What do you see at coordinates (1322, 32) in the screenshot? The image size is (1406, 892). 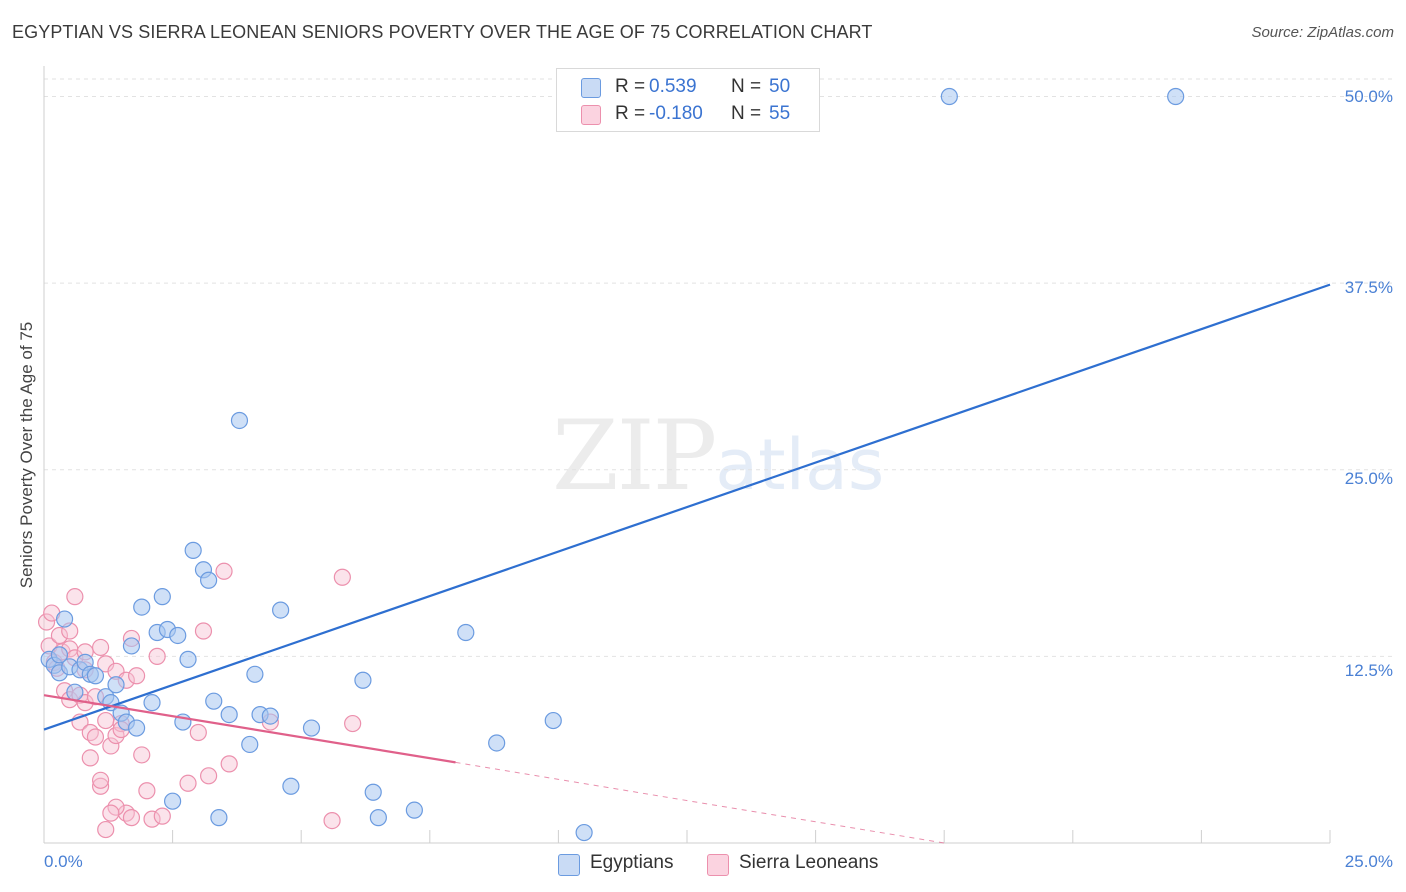 I see `source-label: Source: ZipAtlas.com` at bounding box center [1322, 32].